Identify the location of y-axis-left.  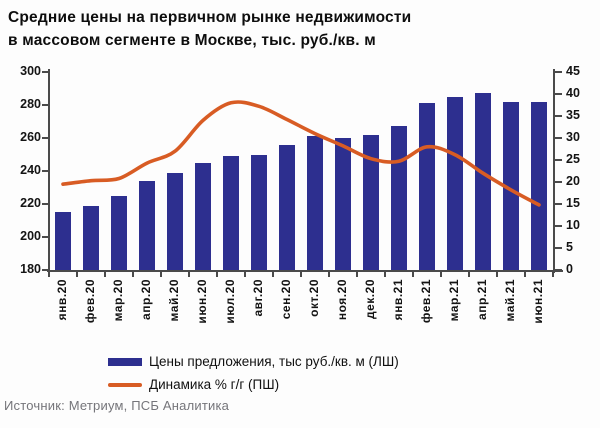
(49, 171).